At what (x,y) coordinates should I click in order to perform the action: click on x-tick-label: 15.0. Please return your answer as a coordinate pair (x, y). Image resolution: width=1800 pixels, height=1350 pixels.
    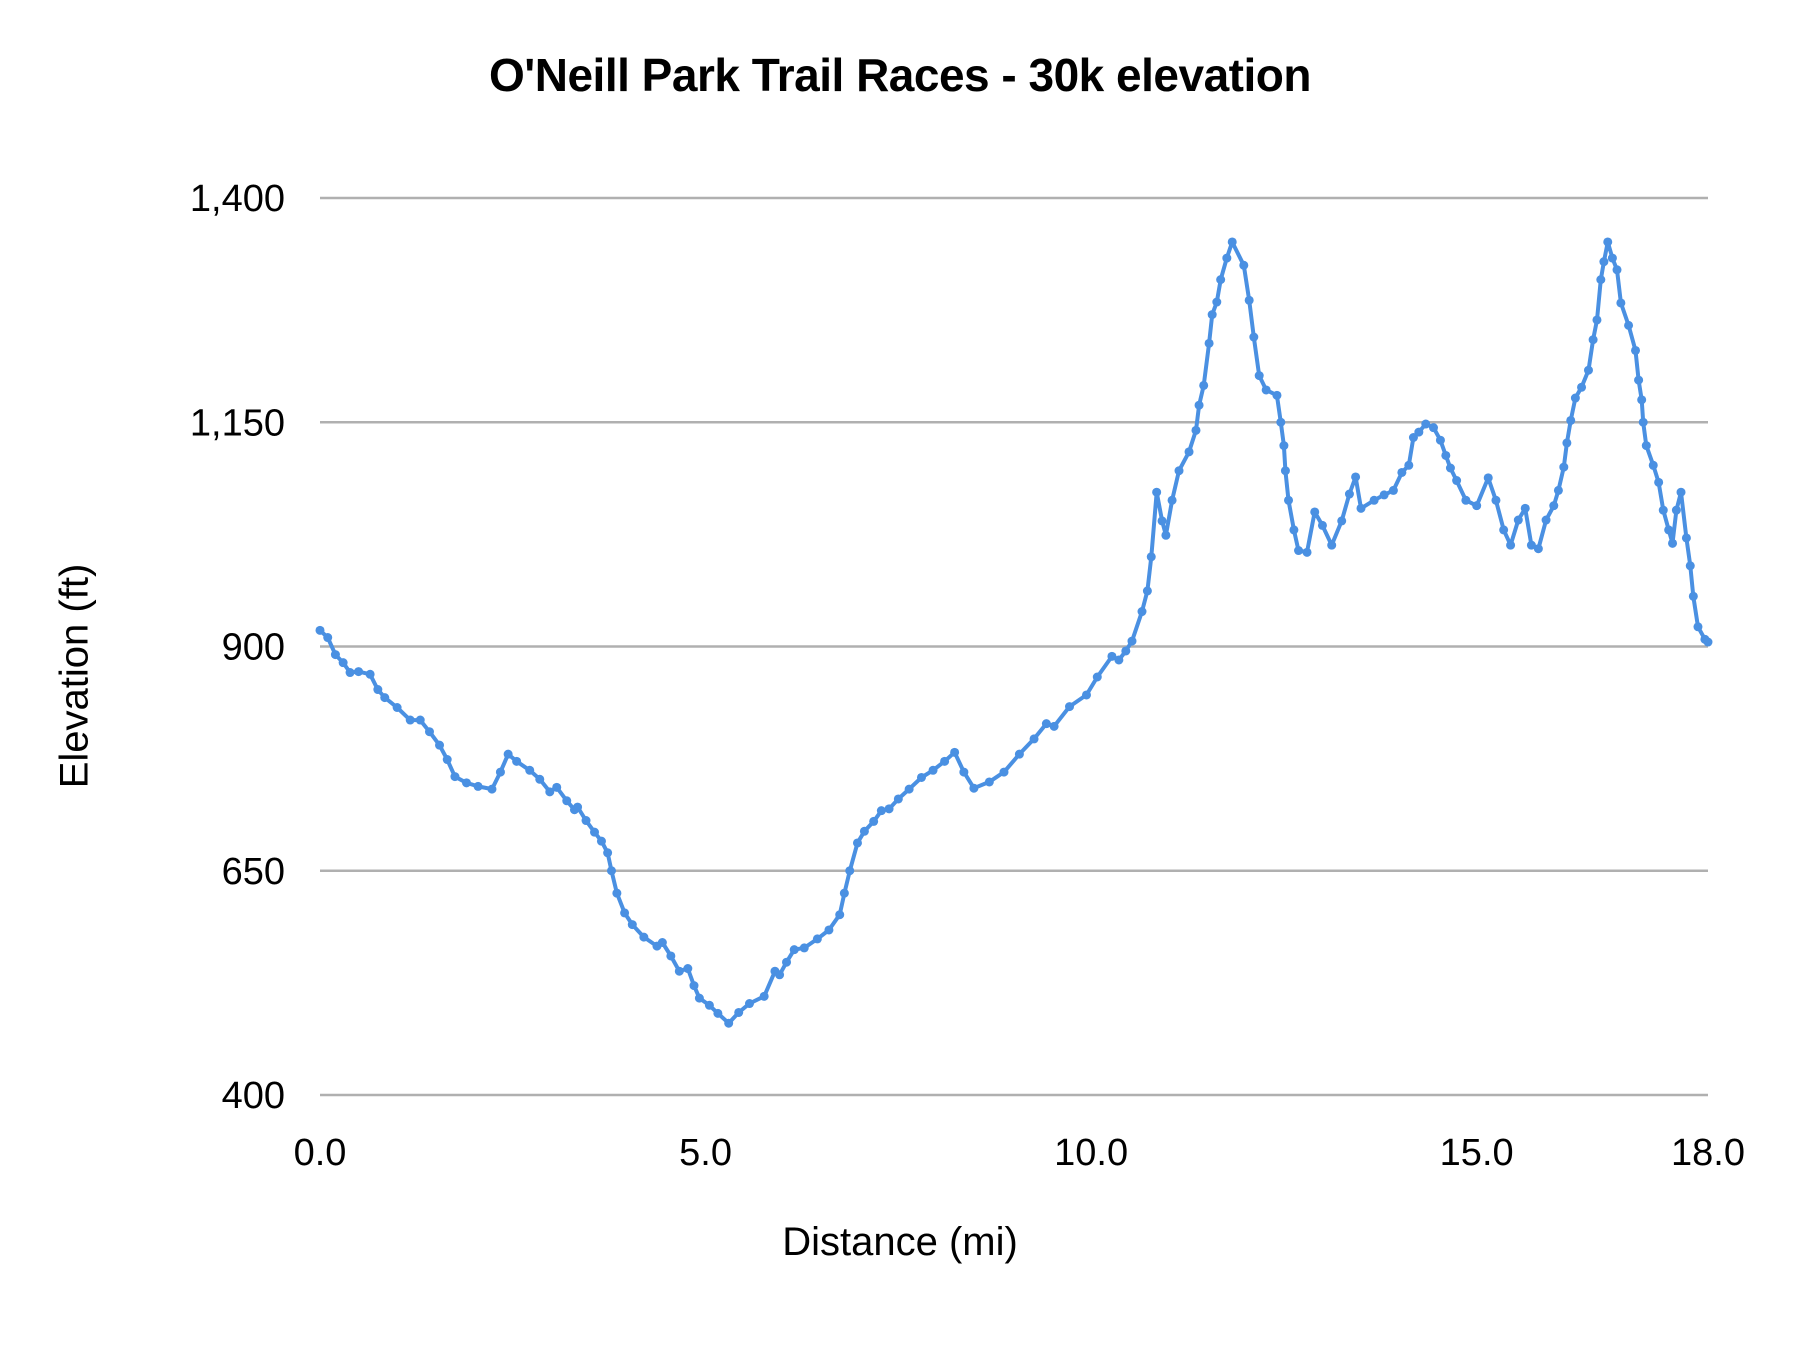
    Looking at the image, I should click on (1477, 1153).